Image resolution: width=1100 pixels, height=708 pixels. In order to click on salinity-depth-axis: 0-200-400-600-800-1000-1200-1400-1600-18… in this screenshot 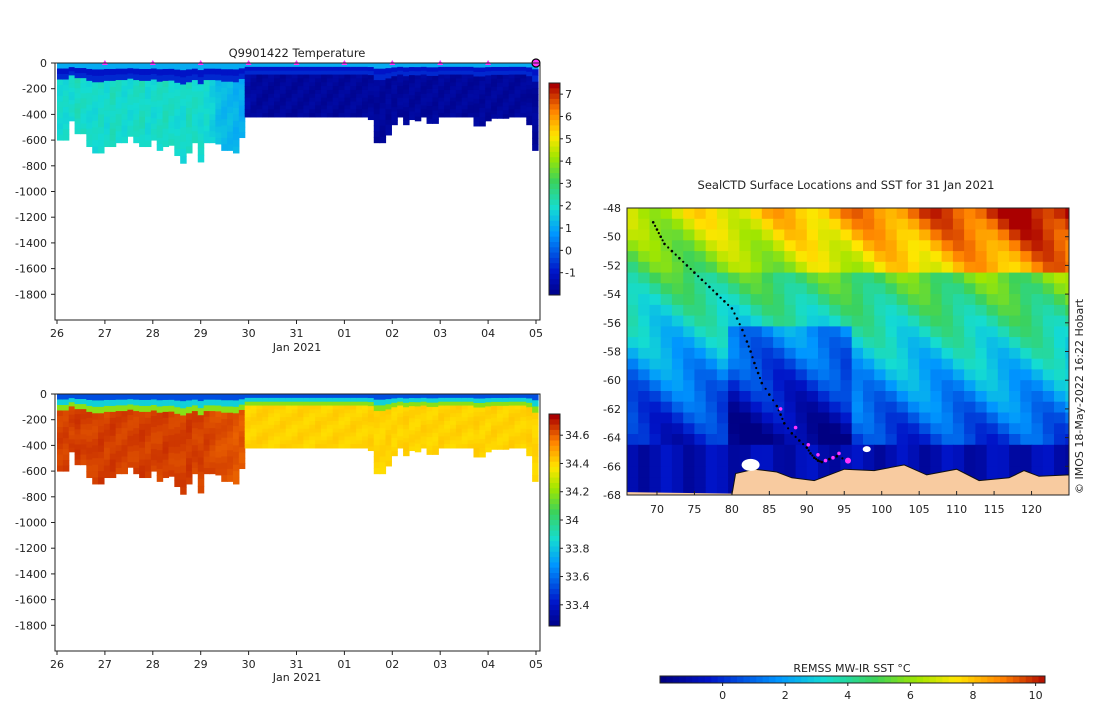, I will do `click(35, 510)`.